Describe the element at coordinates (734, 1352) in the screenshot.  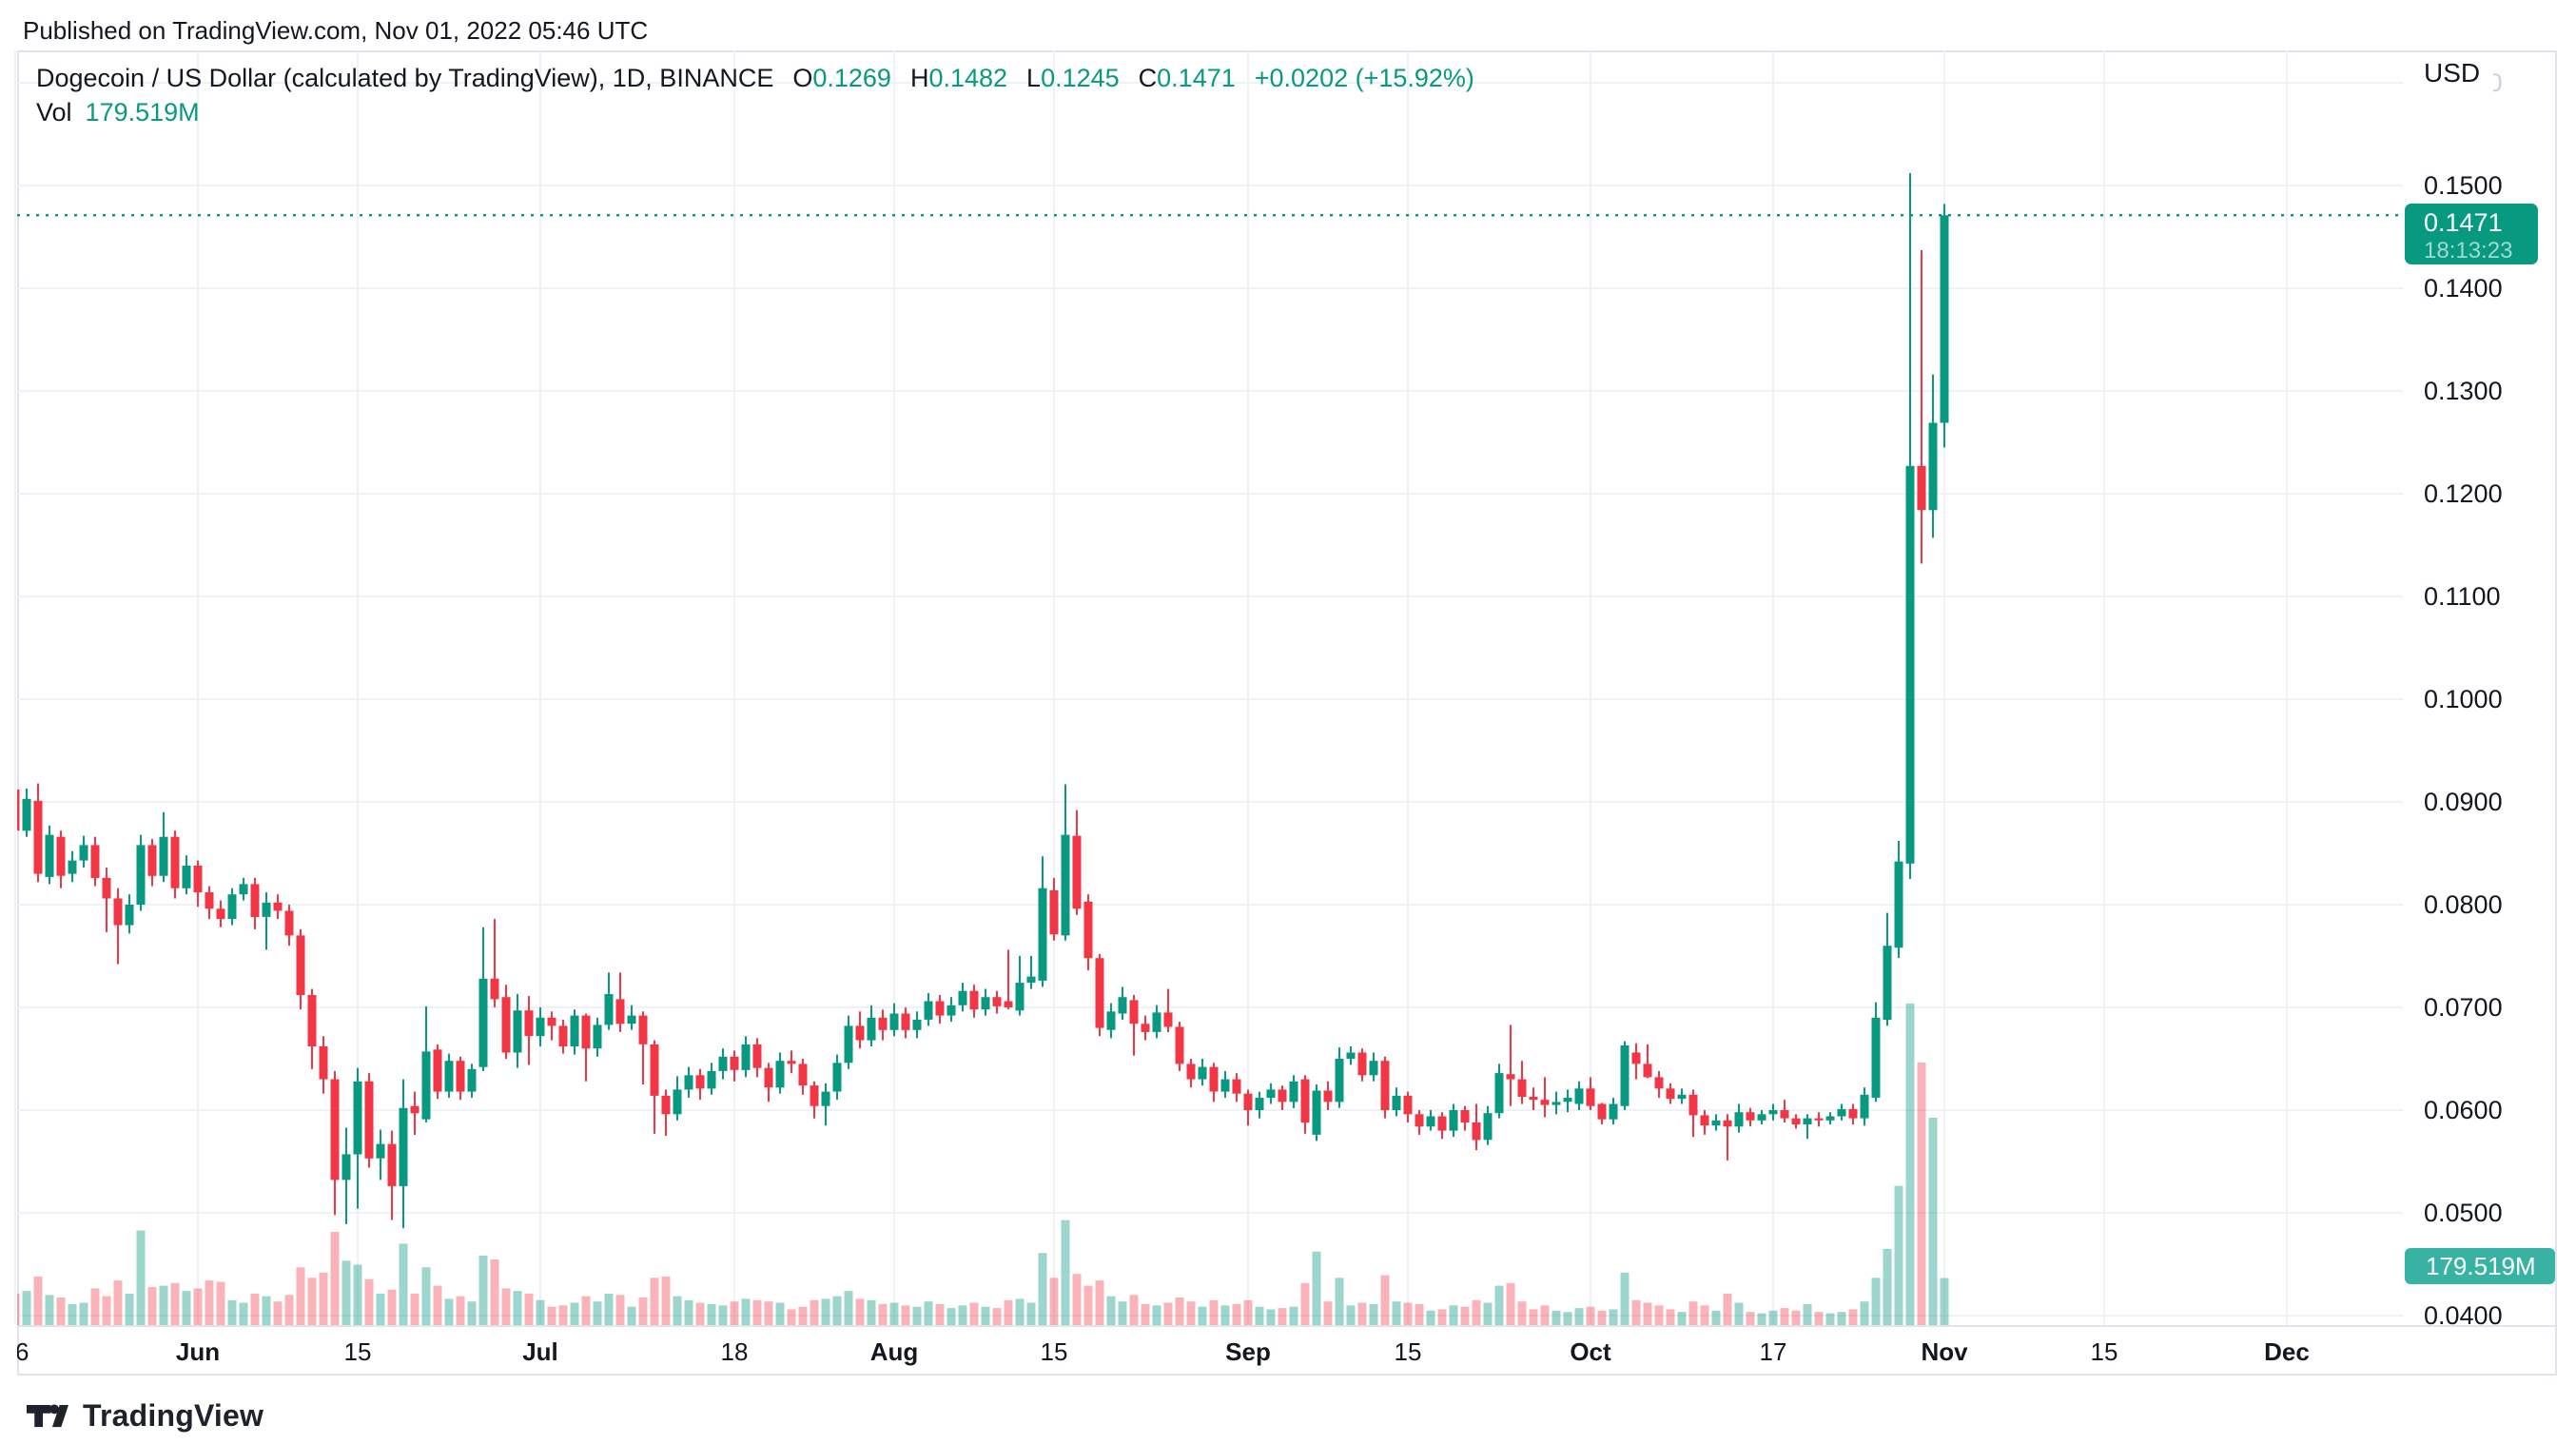
I see `time-tick-label: 18` at that location.